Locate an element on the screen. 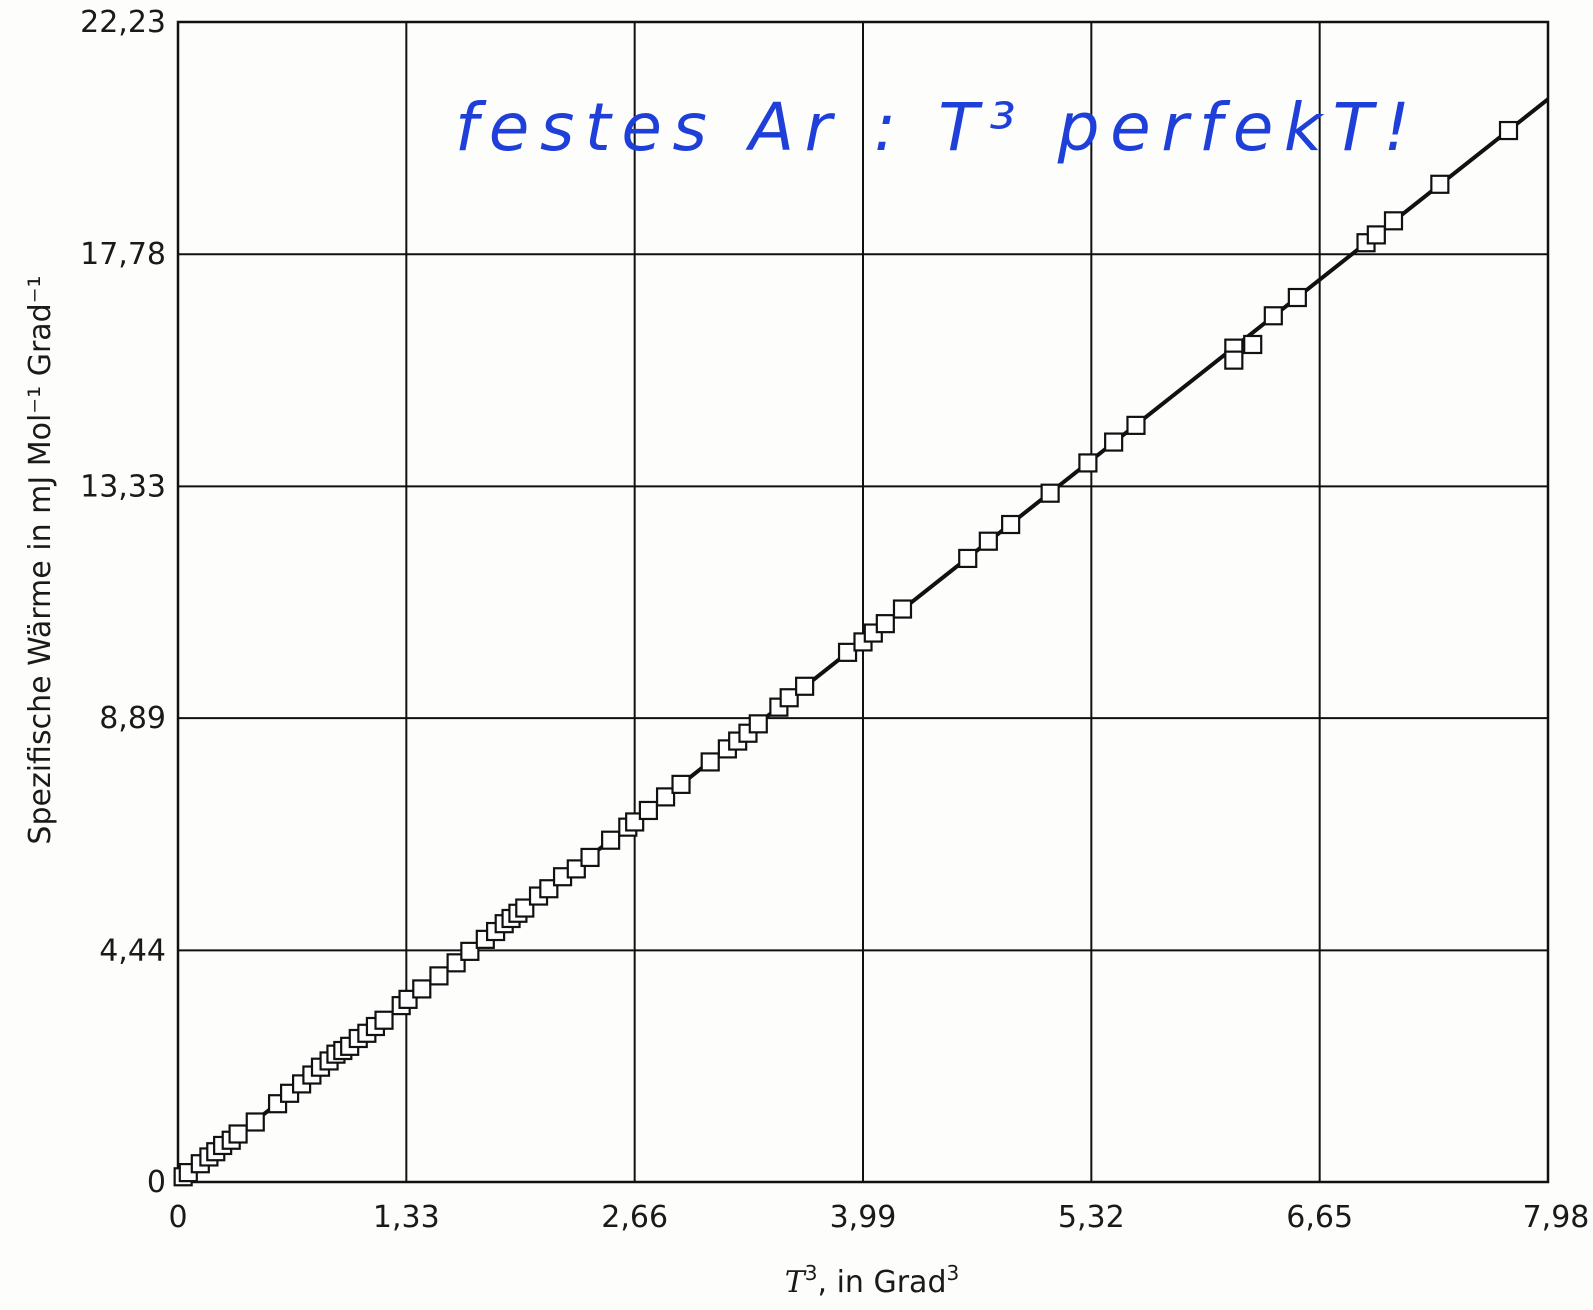 This screenshot has width=1593, height=1310. x-axis-variable-exponent: 3 is located at coordinates (811, 1273).